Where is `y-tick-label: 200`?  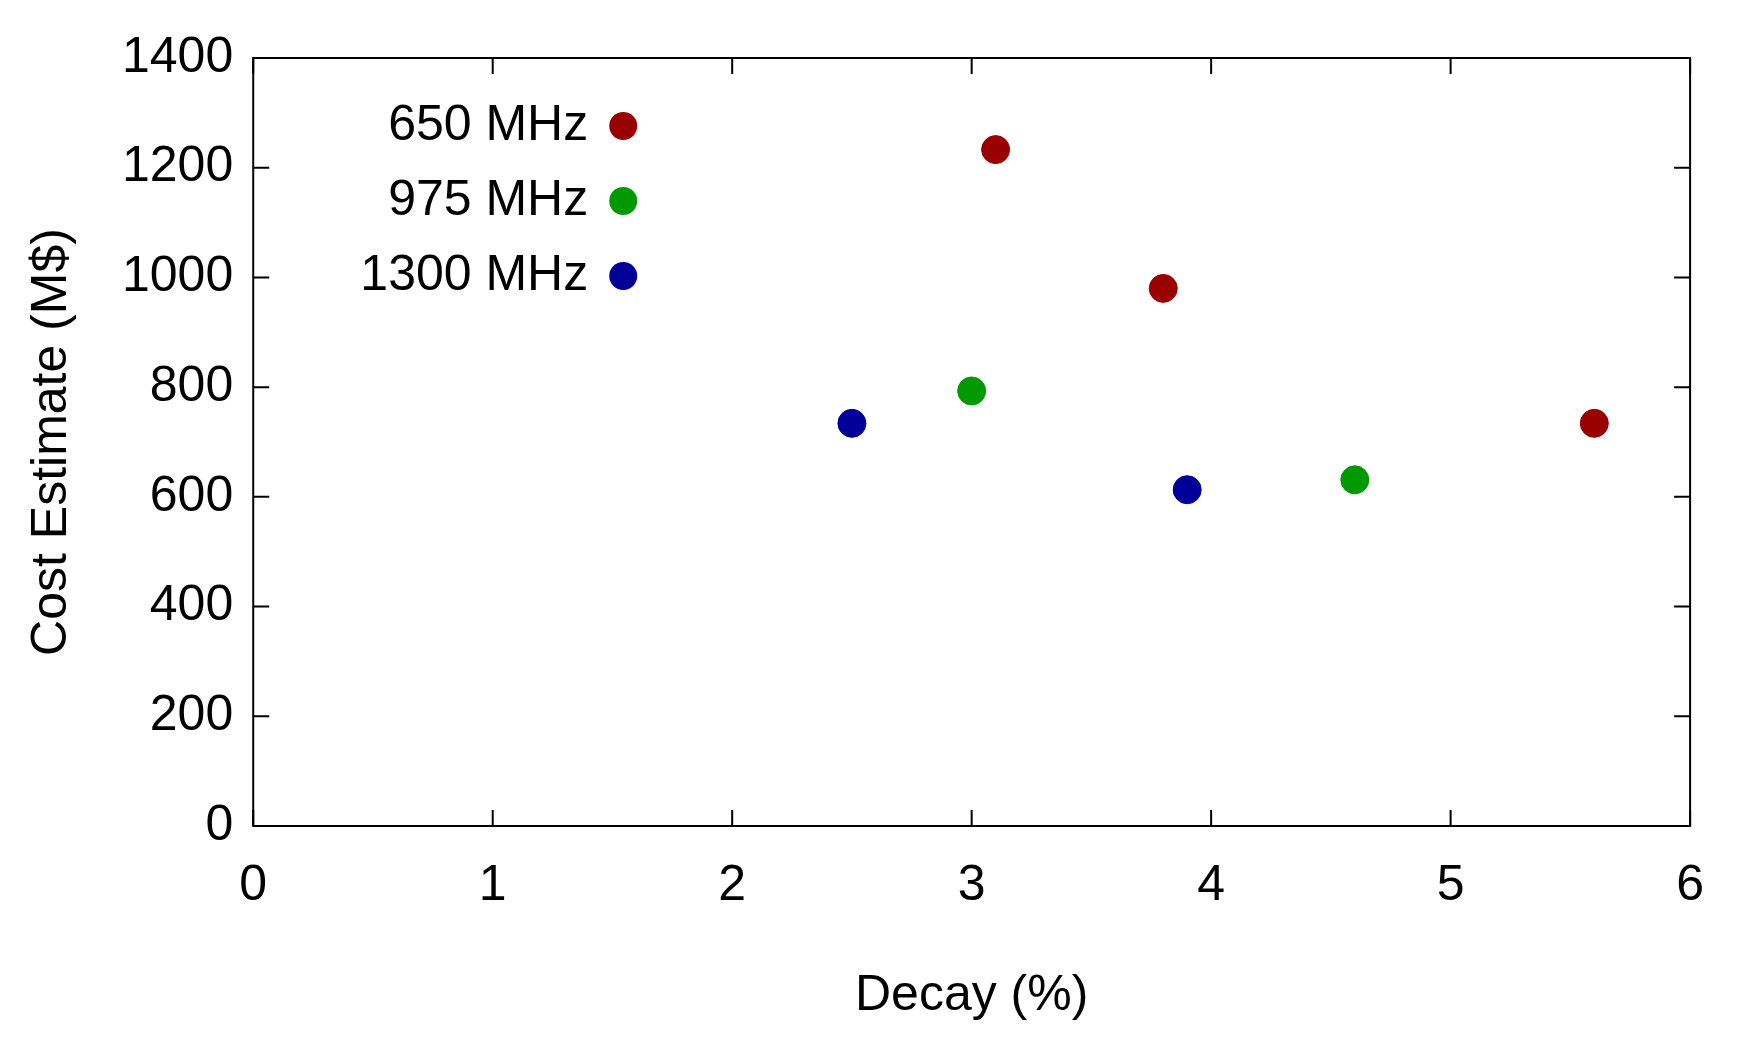
y-tick-label: 200 is located at coordinates (191, 713).